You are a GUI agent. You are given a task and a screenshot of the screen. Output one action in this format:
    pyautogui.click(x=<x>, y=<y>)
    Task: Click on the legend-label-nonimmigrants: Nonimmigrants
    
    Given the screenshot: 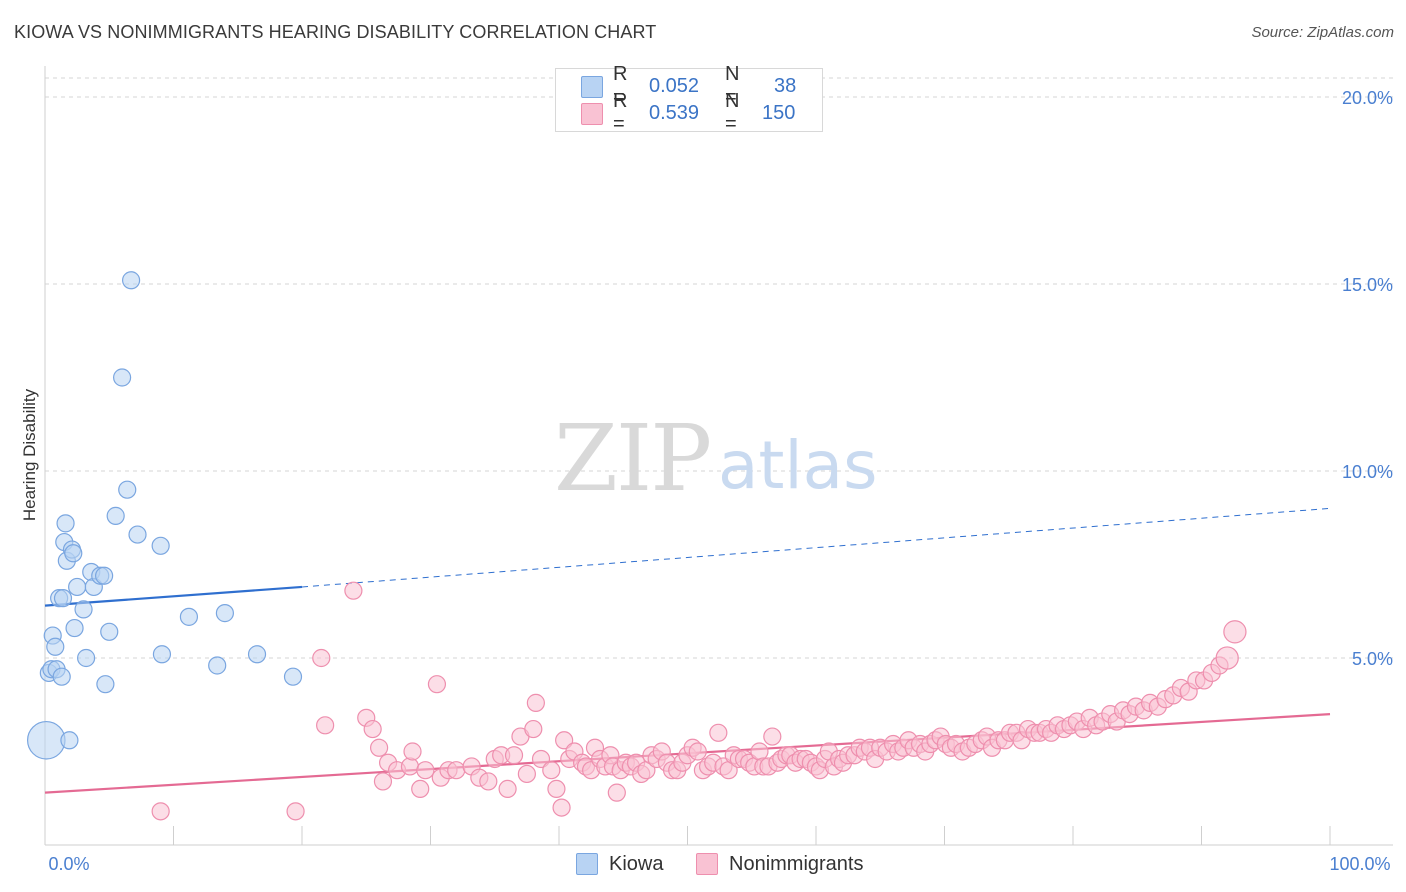 What is the action you would take?
    pyautogui.click(x=796, y=863)
    